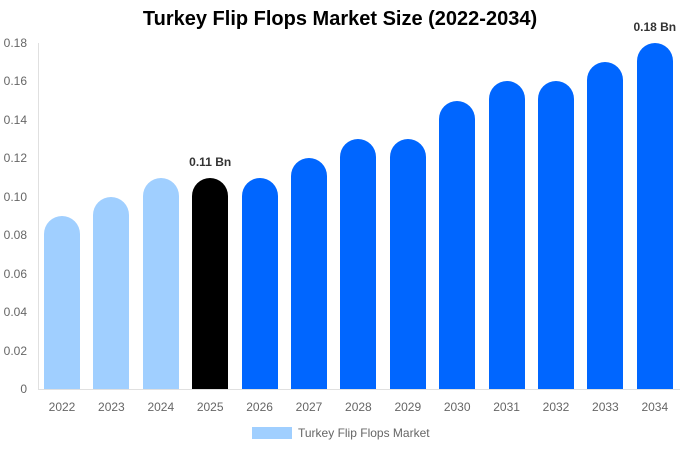  I want to click on x-tick-label: 2034, so click(655, 407).